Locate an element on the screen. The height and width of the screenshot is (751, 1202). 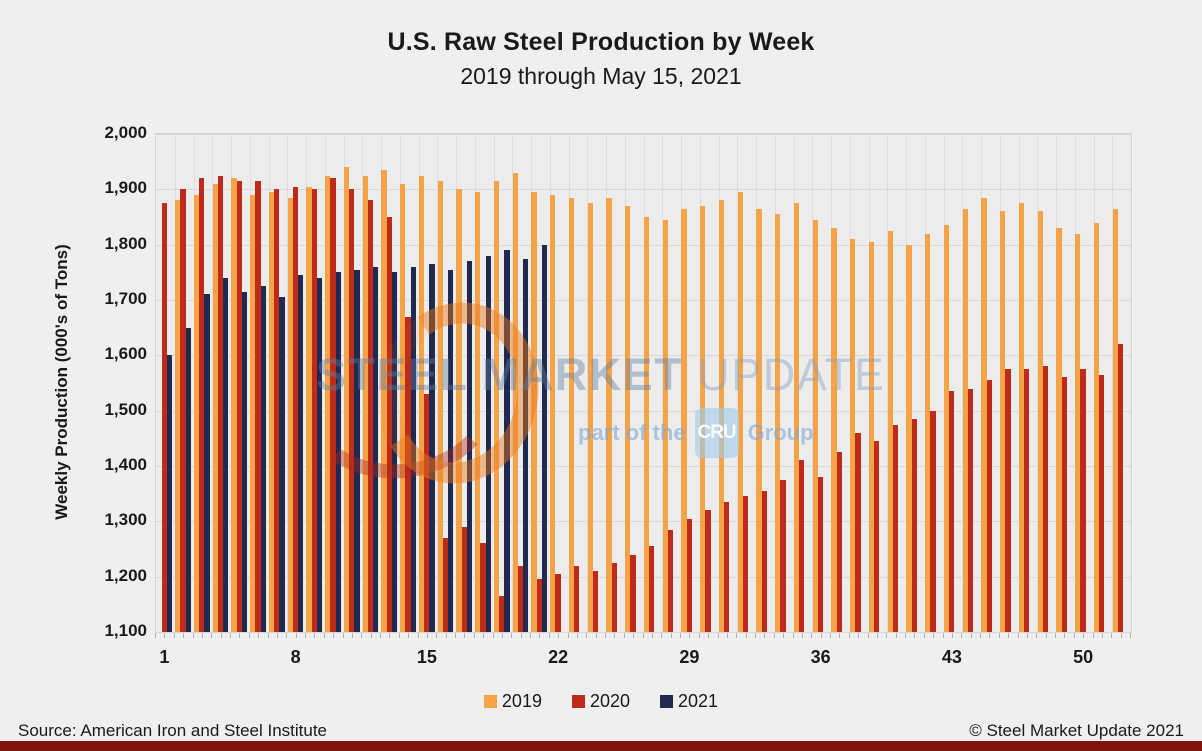
legend: 2019 2020 2021 is located at coordinates (601, 701).